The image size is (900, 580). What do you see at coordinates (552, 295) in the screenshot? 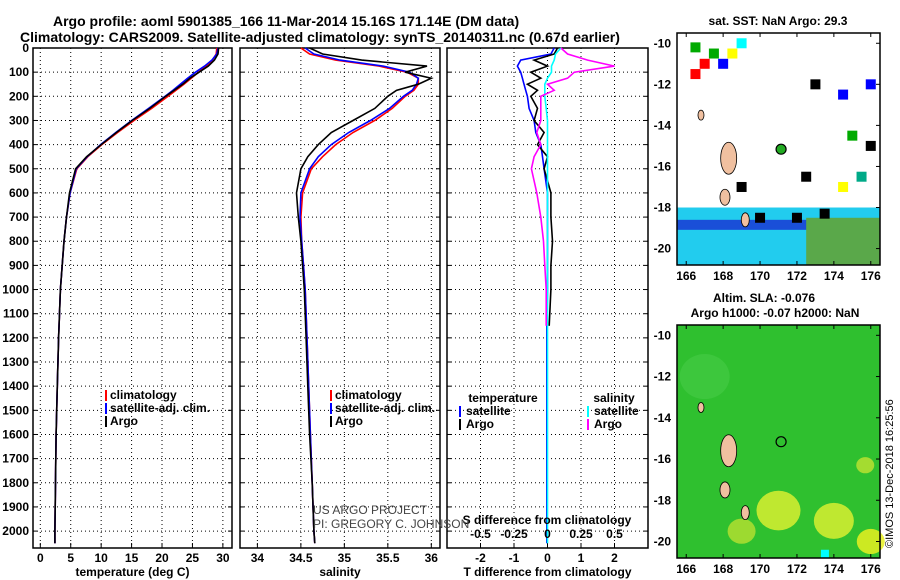
I see `series-line-salinity-satellite` at bounding box center [552, 295].